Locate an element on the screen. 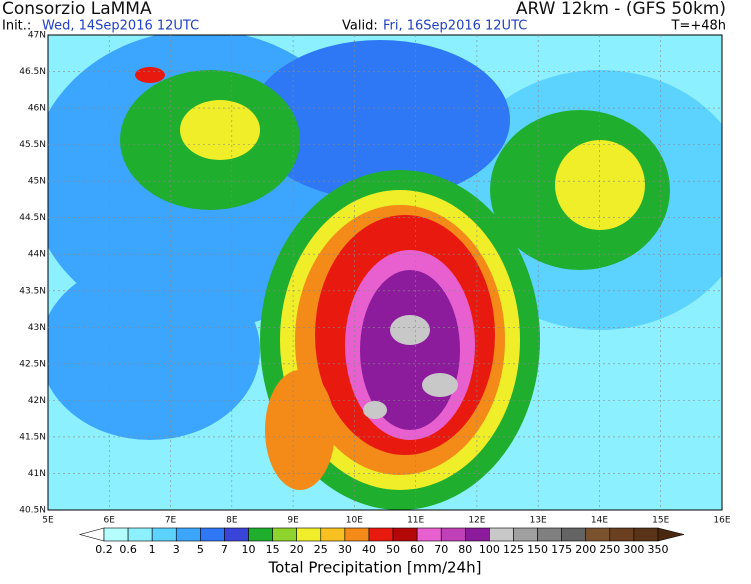  lat-label: 44.5N is located at coordinates (32, 218).